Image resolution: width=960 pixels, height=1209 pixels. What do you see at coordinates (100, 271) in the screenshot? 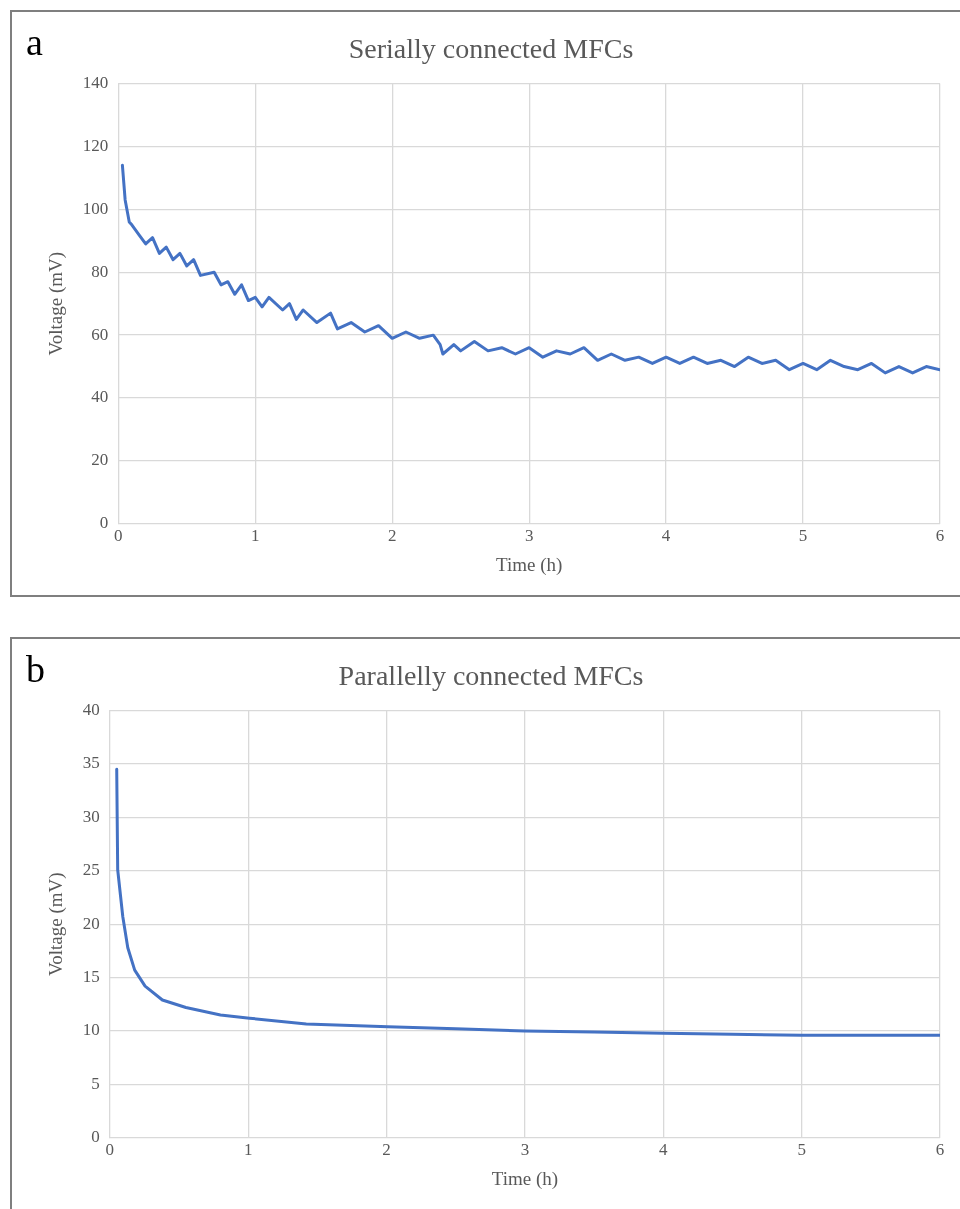
I see `y-tick-label: 80` at bounding box center [100, 271].